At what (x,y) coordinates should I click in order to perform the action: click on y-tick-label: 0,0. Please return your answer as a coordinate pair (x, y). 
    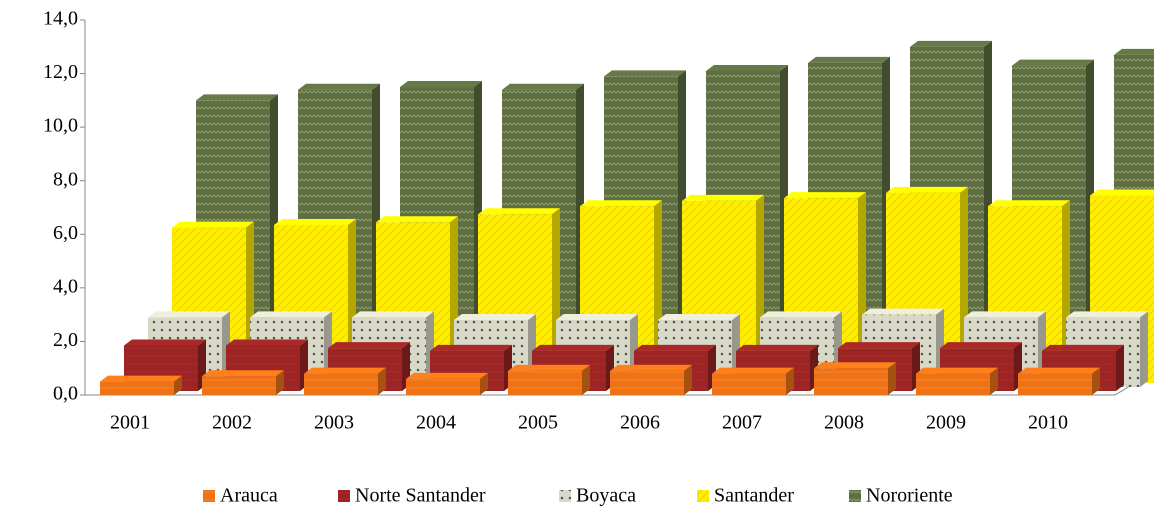
    Looking at the image, I should click on (65, 394).